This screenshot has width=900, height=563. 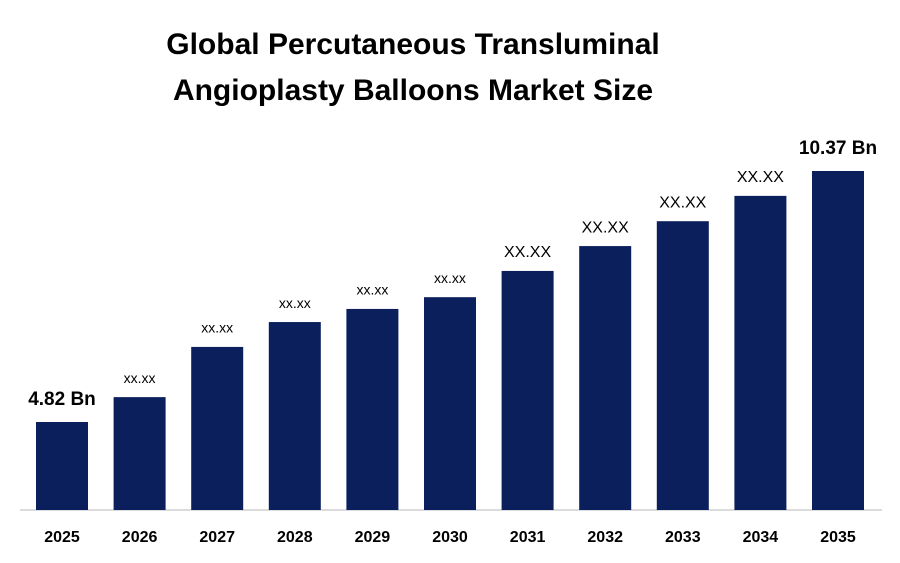 What do you see at coordinates (62, 537) in the screenshot?
I see `x-tick-label: 2025` at bounding box center [62, 537].